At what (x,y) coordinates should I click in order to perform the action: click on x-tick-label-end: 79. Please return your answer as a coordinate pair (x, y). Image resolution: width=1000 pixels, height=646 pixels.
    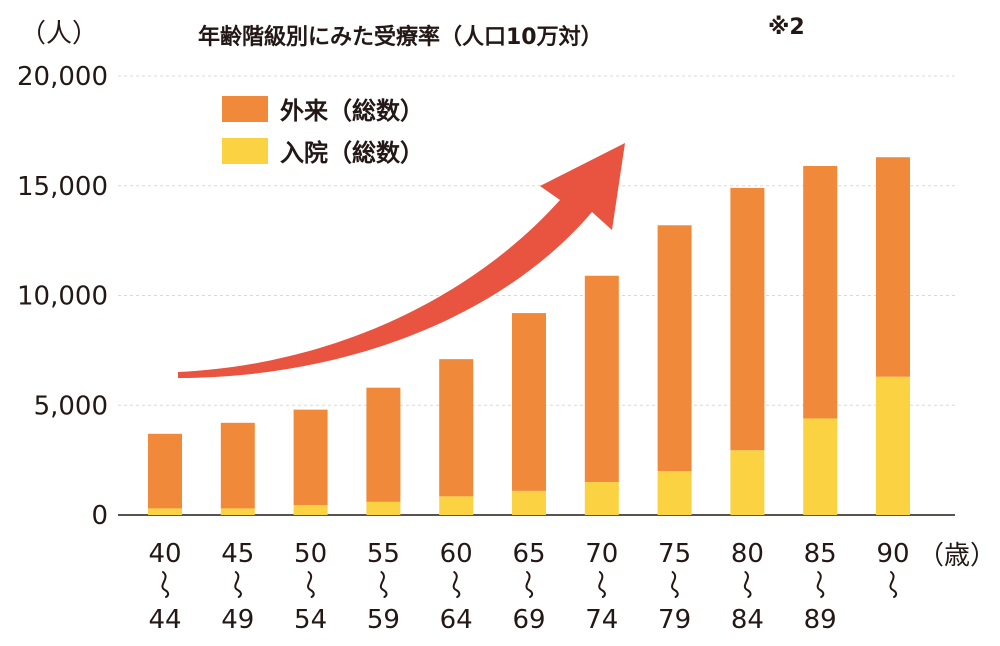
    Looking at the image, I should click on (674, 620).